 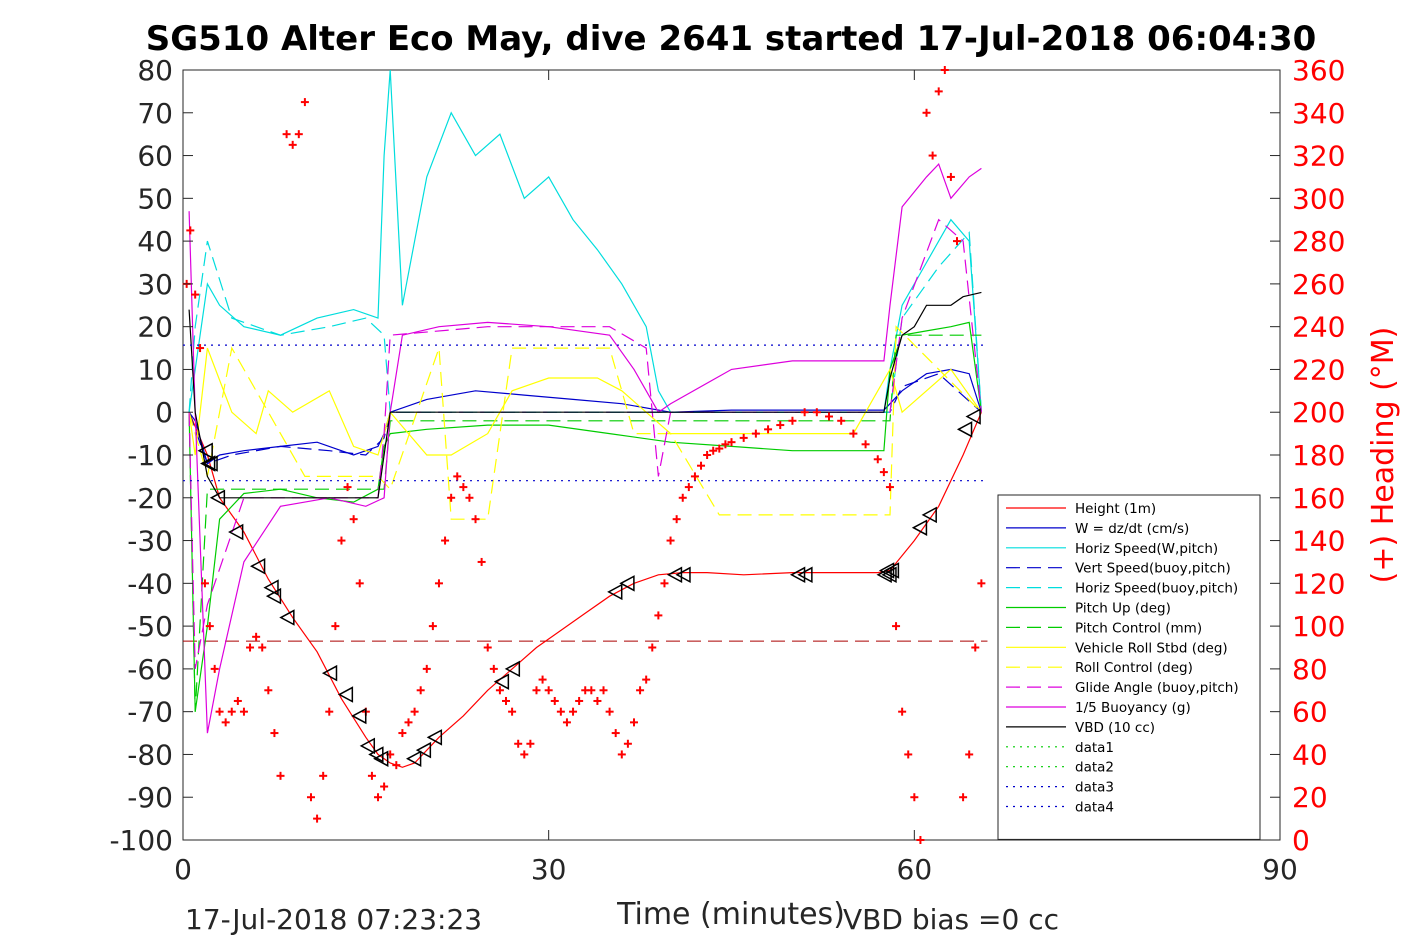 What do you see at coordinates (155, 241) in the screenshot?
I see `y-tick-label: 40` at bounding box center [155, 241].